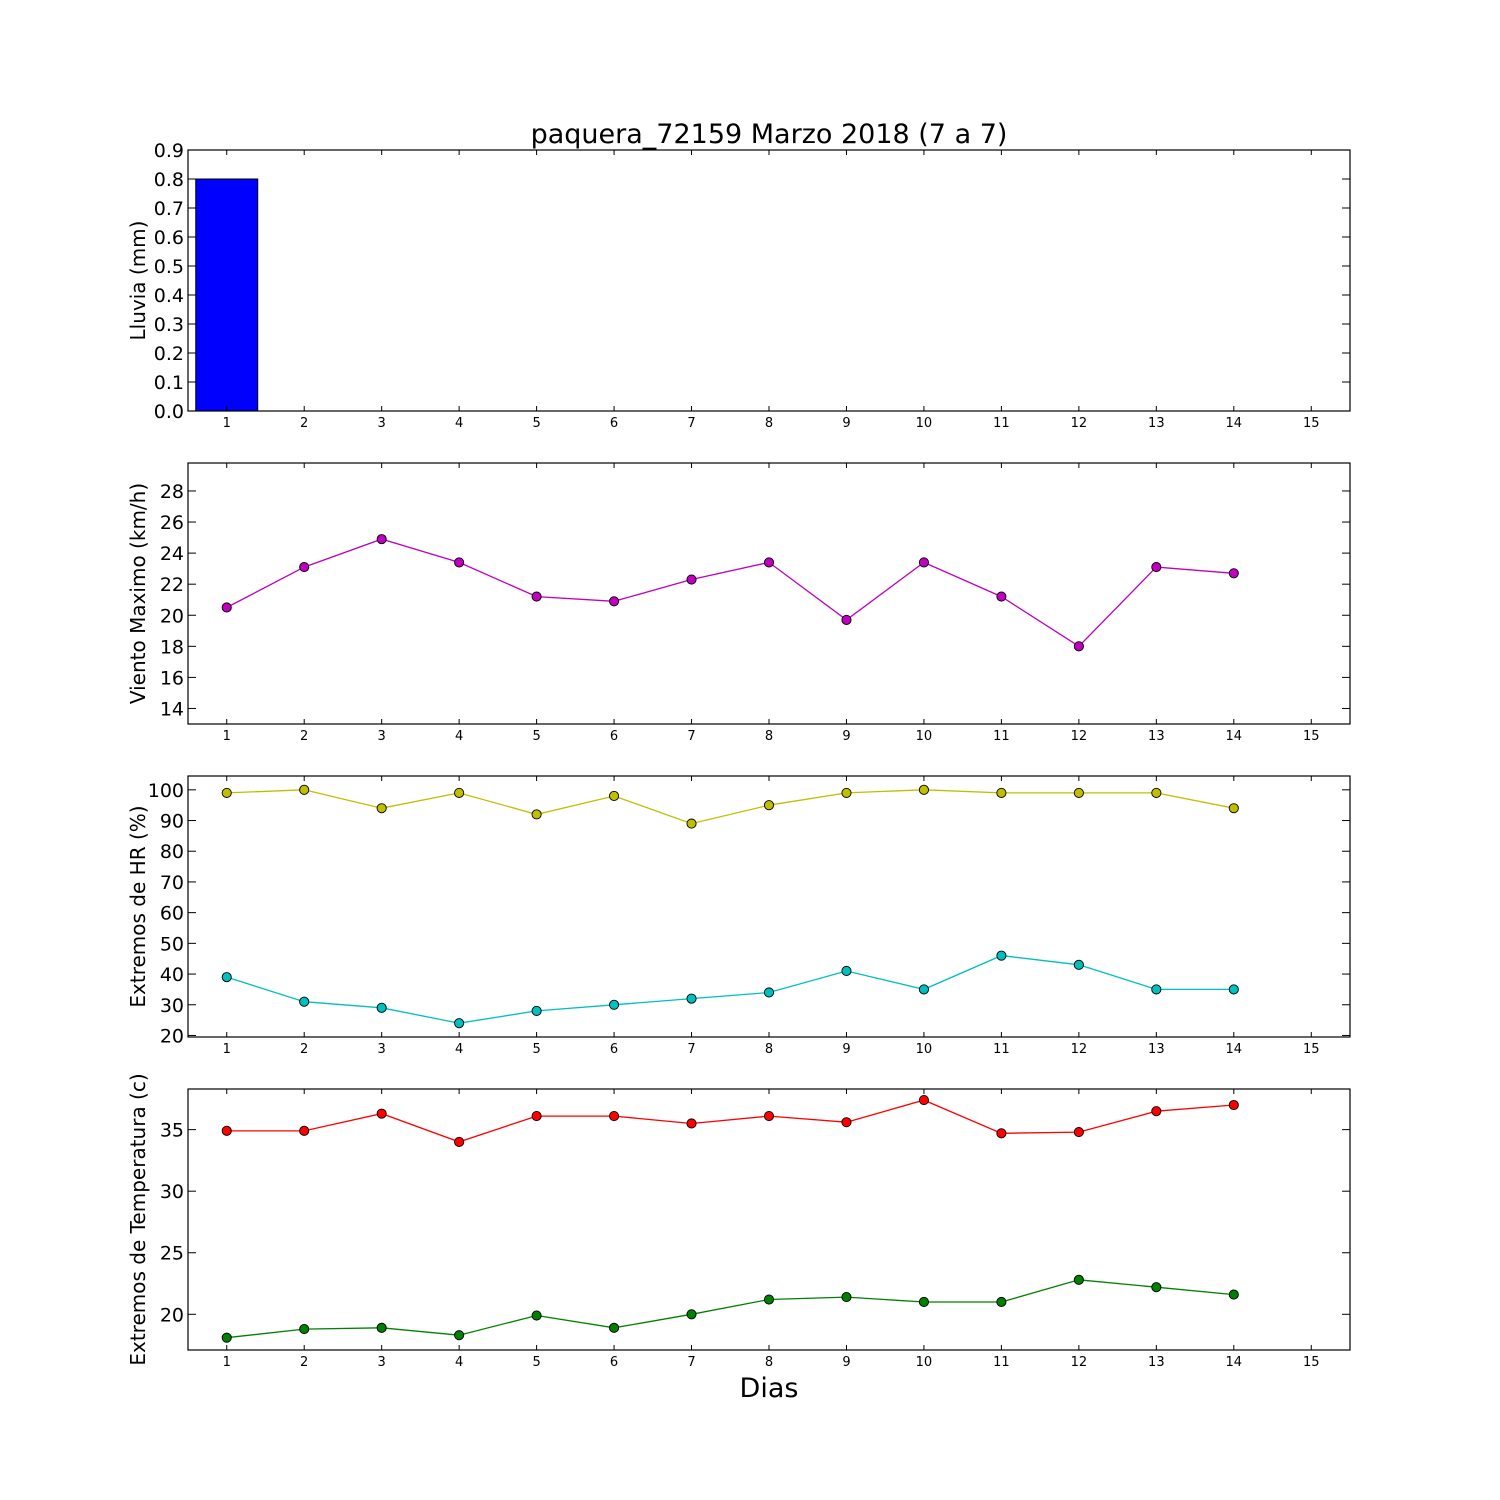 Image resolution: width=1500 pixels, height=1500 pixels. Describe the element at coordinates (138, 1219) in the screenshot. I see `y-axis-label: Extremos de Temperatura (c)` at that location.